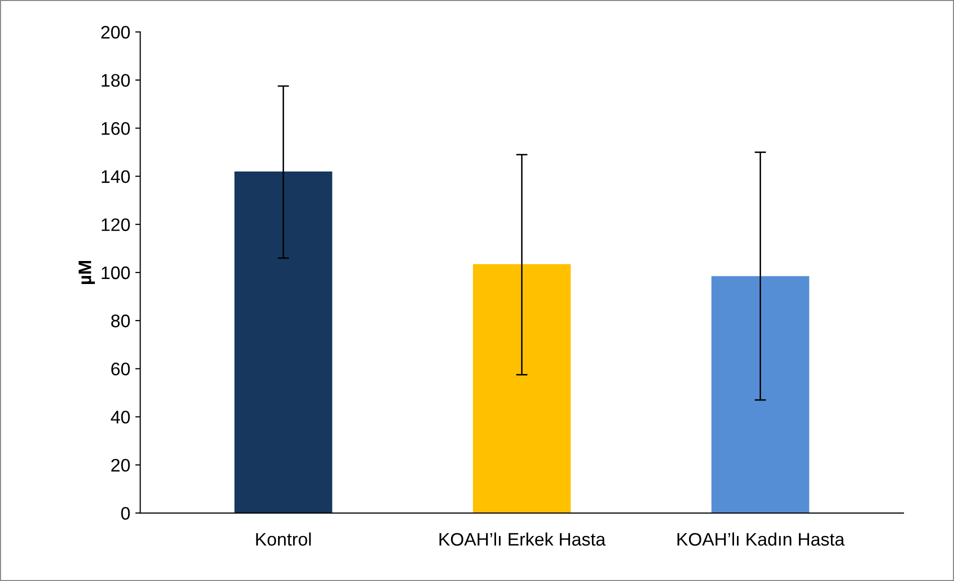 The height and width of the screenshot is (581, 954). What do you see at coordinates (283, 539) in the screenshot?
I see `x-tick-label: Kontrol` at bounding box center [283, 539].